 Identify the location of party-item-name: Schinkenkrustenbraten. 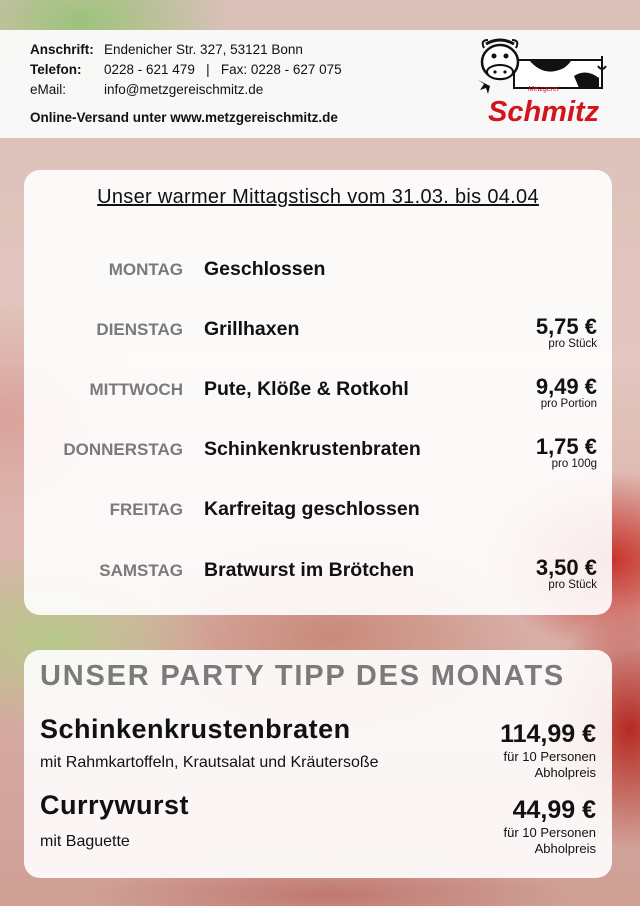
(195, 729).